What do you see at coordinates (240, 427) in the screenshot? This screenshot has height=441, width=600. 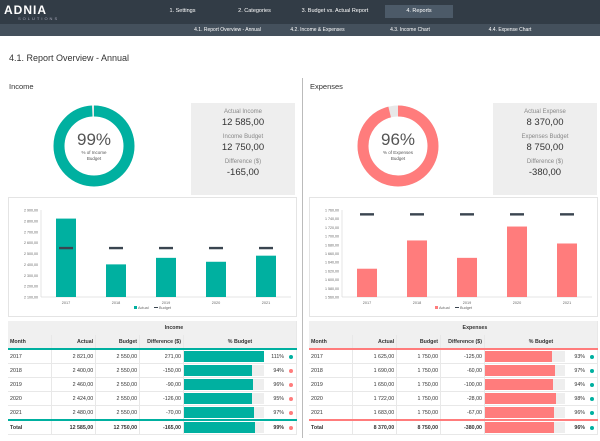 I see `pct-budget-cell: 99%` at bounding box center [240, 427].